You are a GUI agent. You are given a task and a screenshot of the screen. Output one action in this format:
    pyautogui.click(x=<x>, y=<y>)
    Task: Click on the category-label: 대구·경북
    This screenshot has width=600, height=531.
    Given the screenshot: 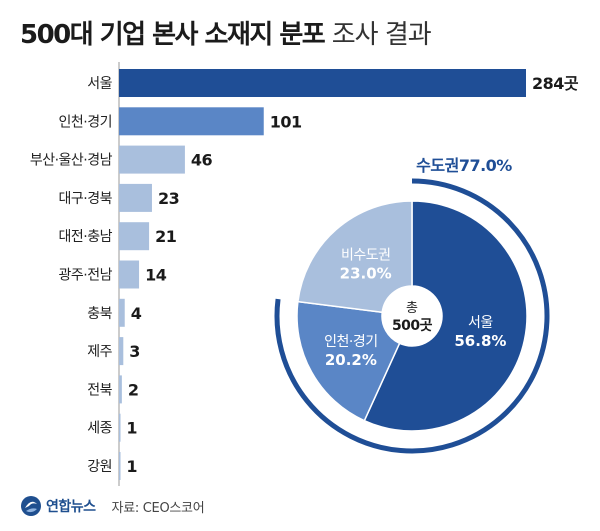 What is the action you would take?
    pyautogui.click(x=86, y=199)
    